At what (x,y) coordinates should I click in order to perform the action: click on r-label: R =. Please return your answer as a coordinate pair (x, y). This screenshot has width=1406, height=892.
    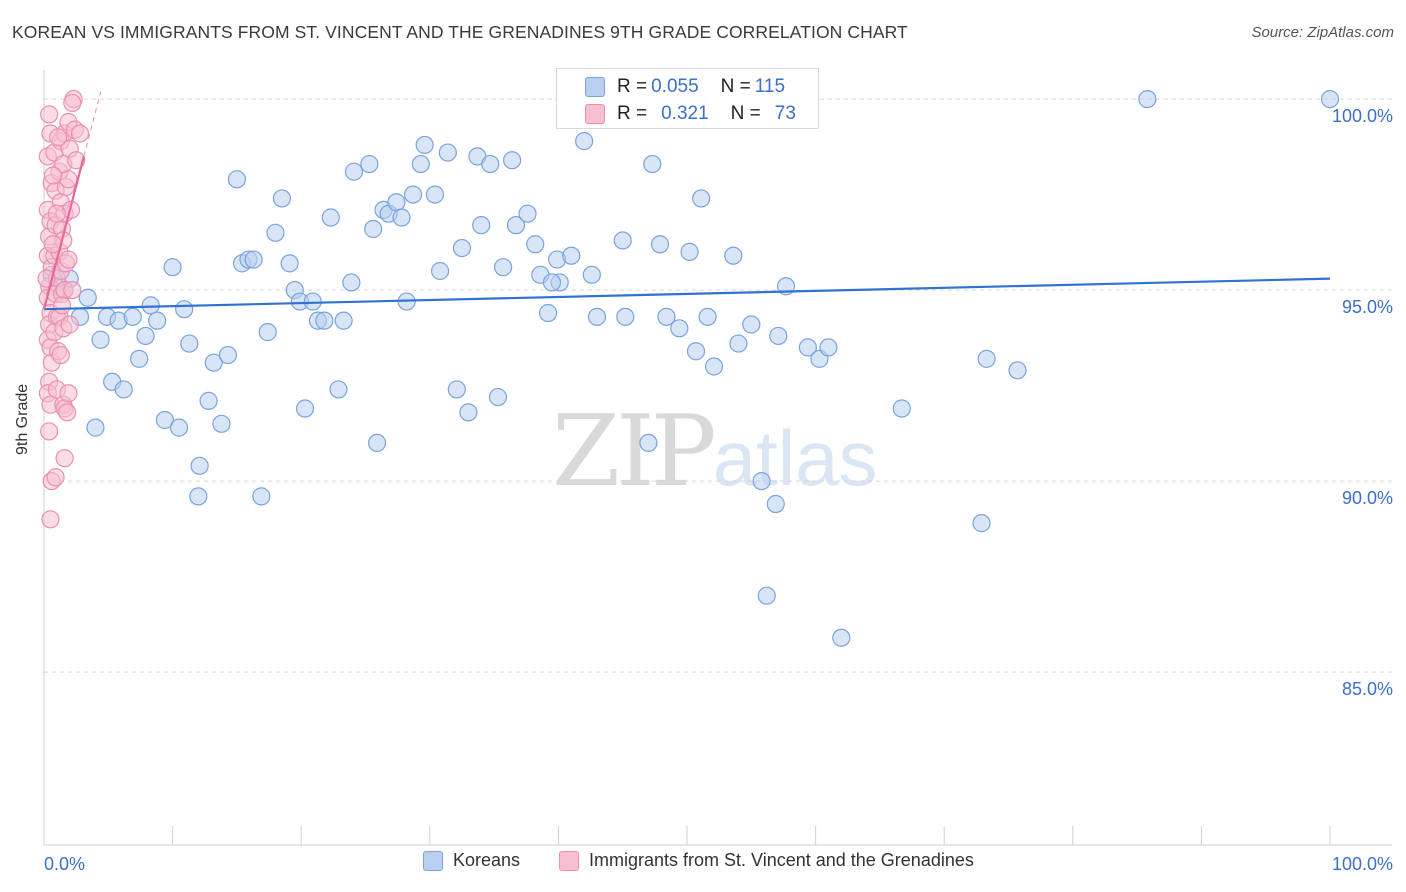
    Looking at the image, I should click on (632, 113).